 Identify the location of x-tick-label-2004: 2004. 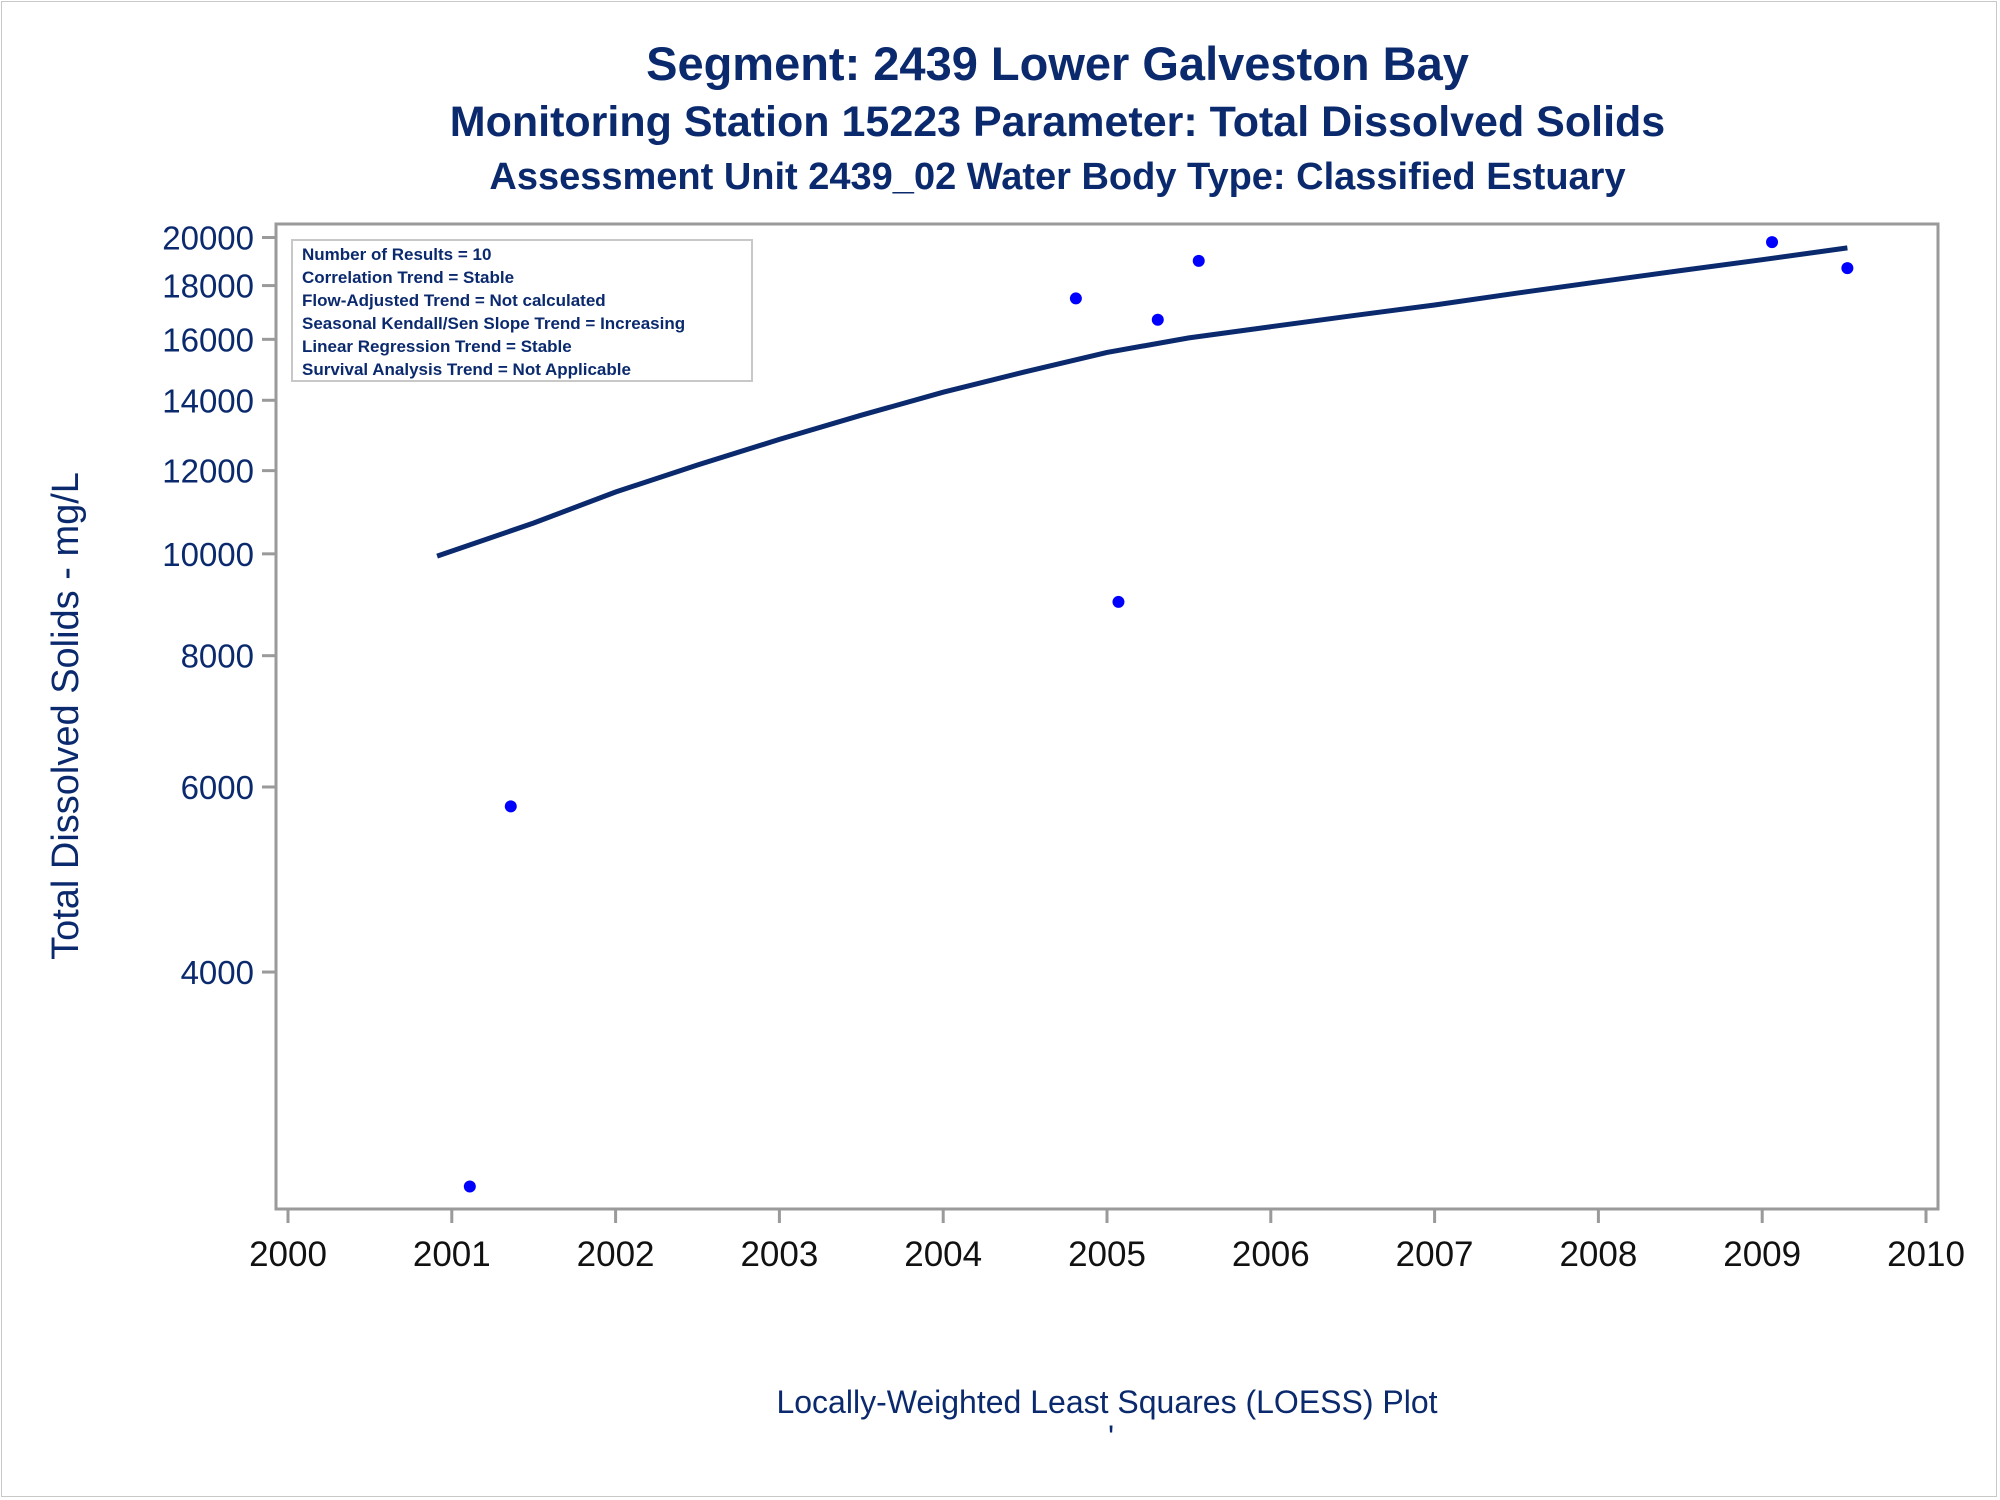
(943, 1254).